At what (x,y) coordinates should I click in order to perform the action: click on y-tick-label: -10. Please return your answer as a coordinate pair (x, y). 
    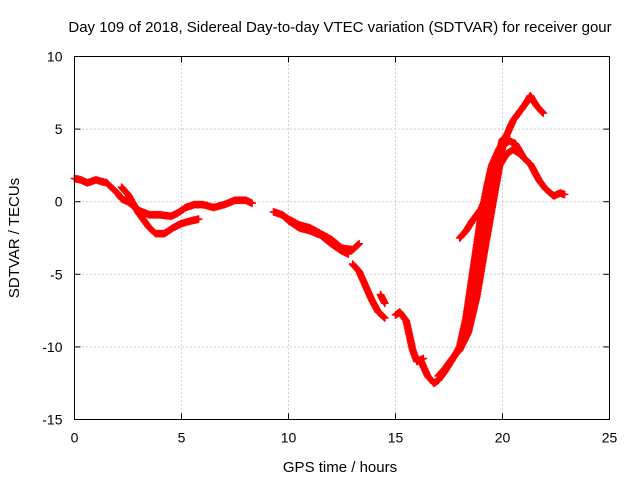
    Looking at the image, I should click on (52, 347).